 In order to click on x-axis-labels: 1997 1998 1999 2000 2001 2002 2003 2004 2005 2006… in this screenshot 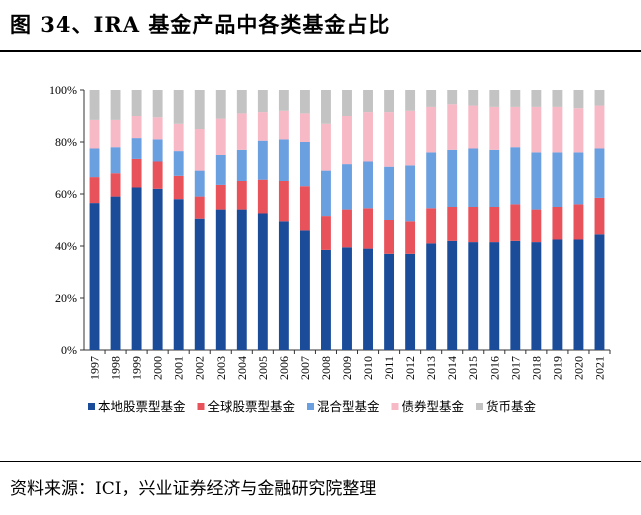, I will do `click(347, 368)`.